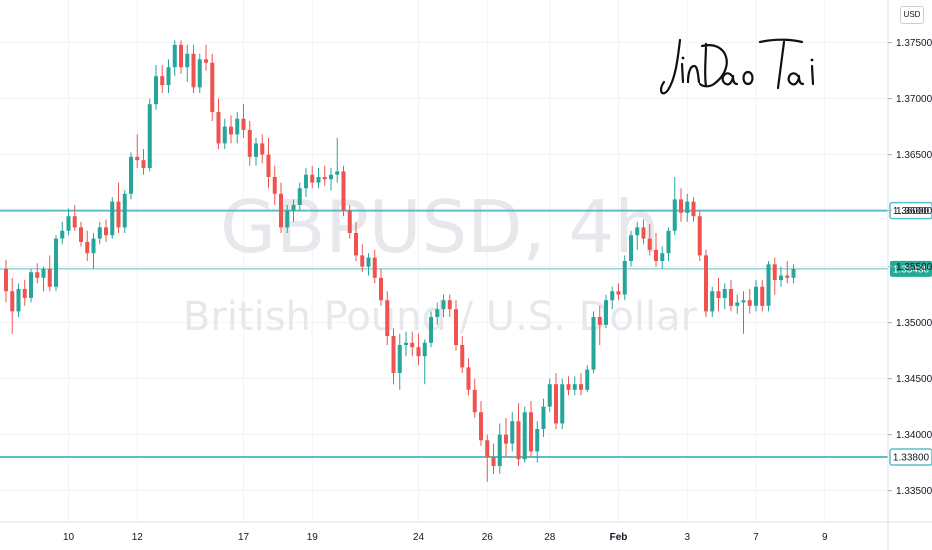  Describe the element at coordinates (244, 537) in the screenshot. I see `time-tick-label: 17` at that location.